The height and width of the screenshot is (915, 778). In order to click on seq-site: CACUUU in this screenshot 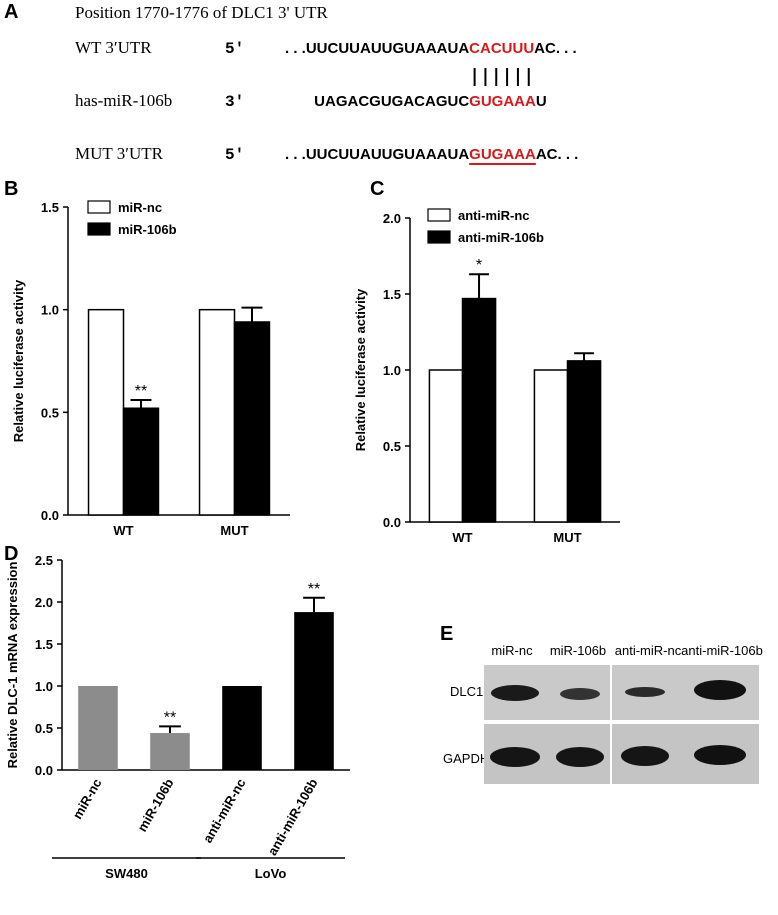, I will do `click(501, 48)`.